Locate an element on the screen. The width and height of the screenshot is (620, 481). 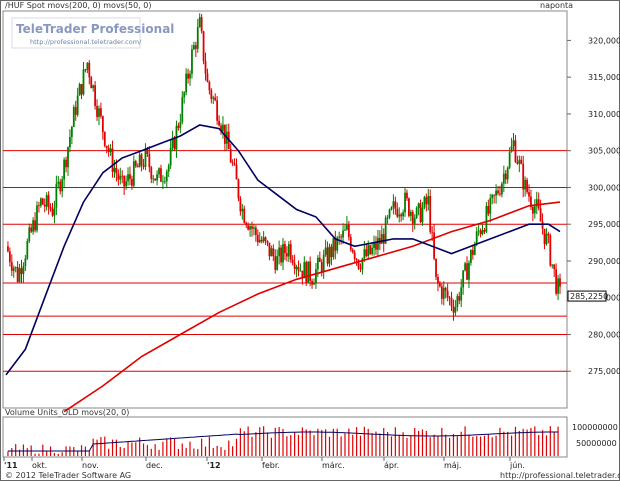
x-axis: '11 okt. nov. dec. '12 febr. márc. ápr. máj. jún. is located at coordinates (264, 463).